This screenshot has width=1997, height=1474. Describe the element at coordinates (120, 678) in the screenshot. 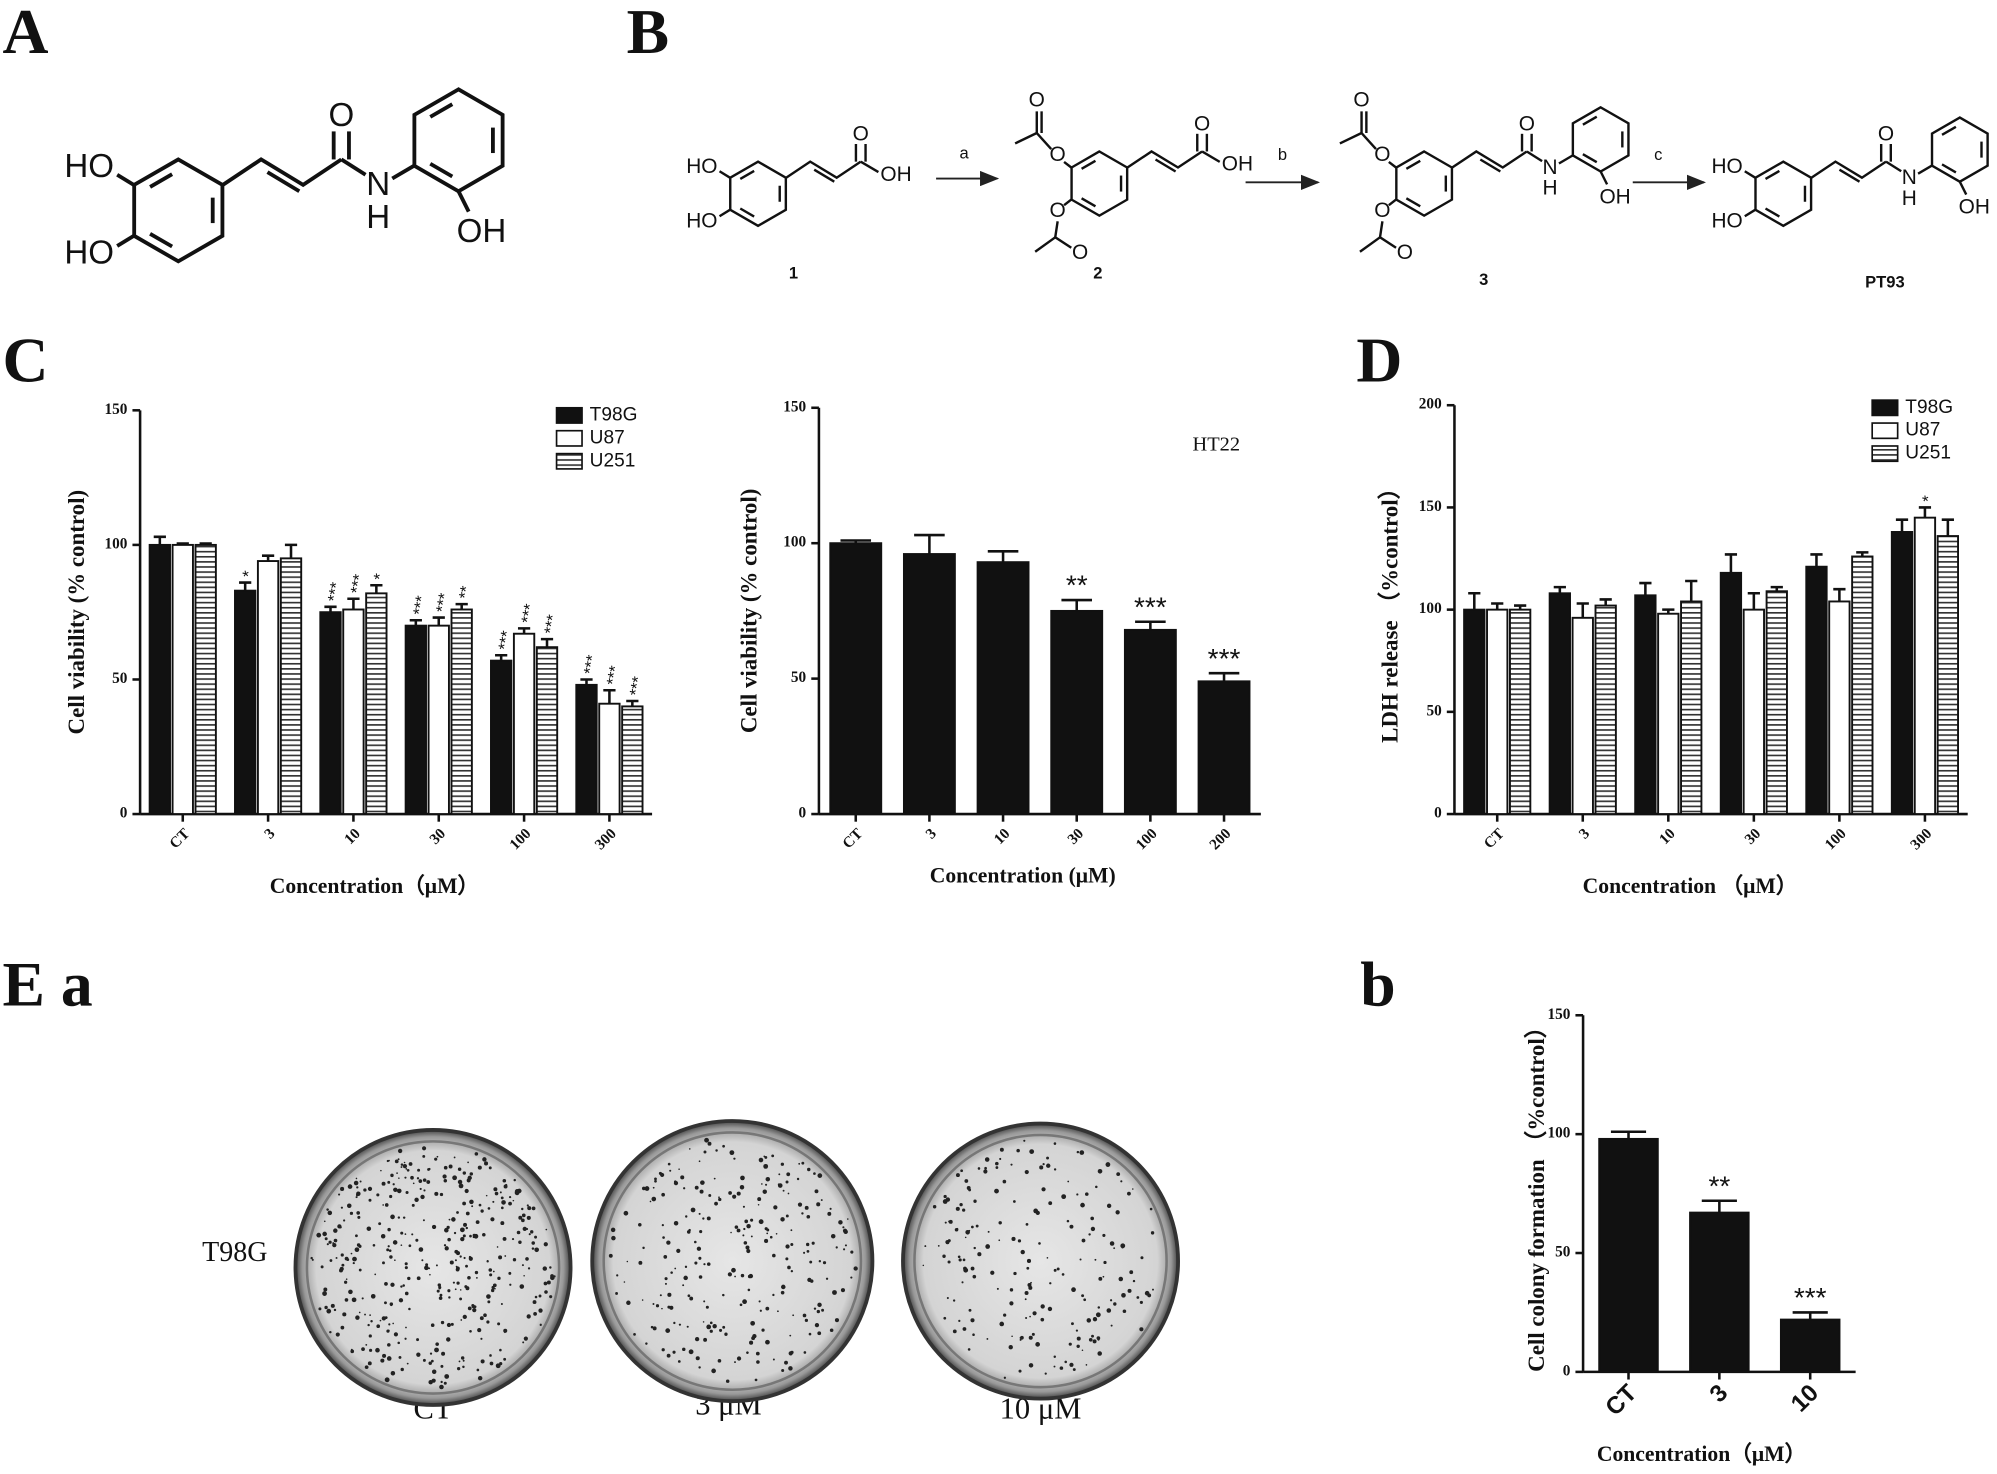

I see `y-tick-label: 50` at that location.